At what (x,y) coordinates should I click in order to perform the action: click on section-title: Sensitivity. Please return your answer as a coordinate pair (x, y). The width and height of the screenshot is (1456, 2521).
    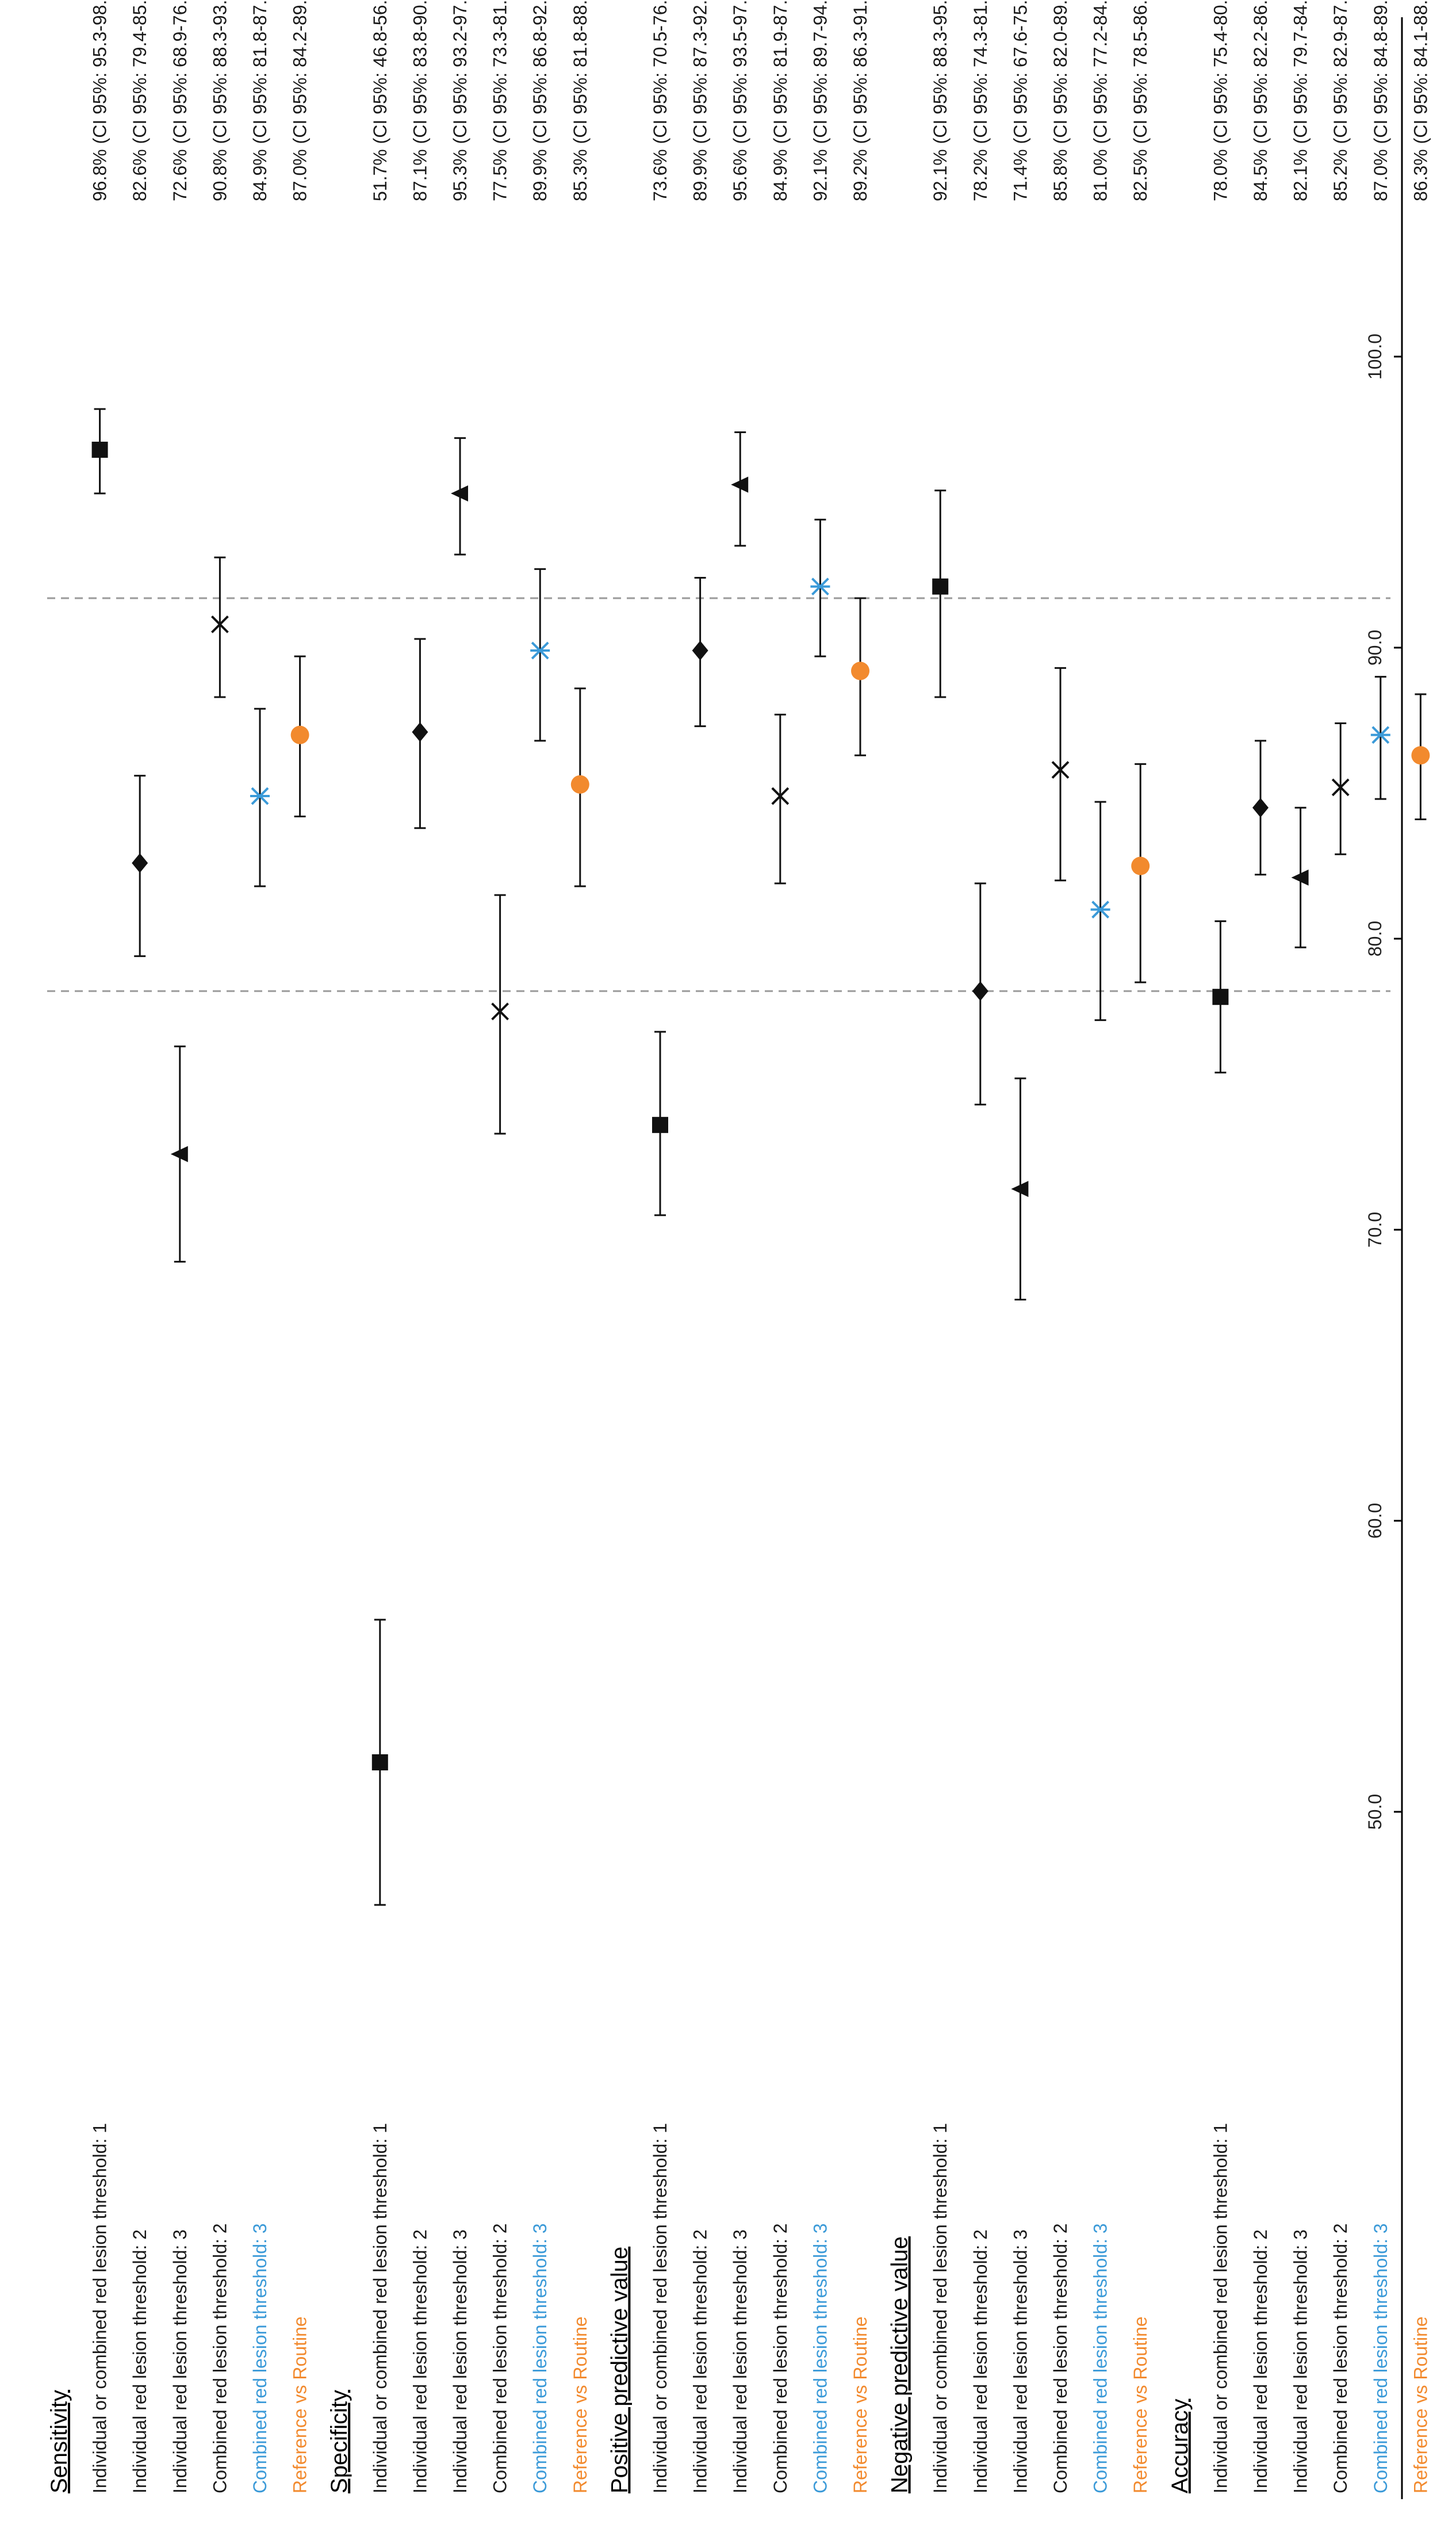
    Looking at the image, I should click on (59, 2442).